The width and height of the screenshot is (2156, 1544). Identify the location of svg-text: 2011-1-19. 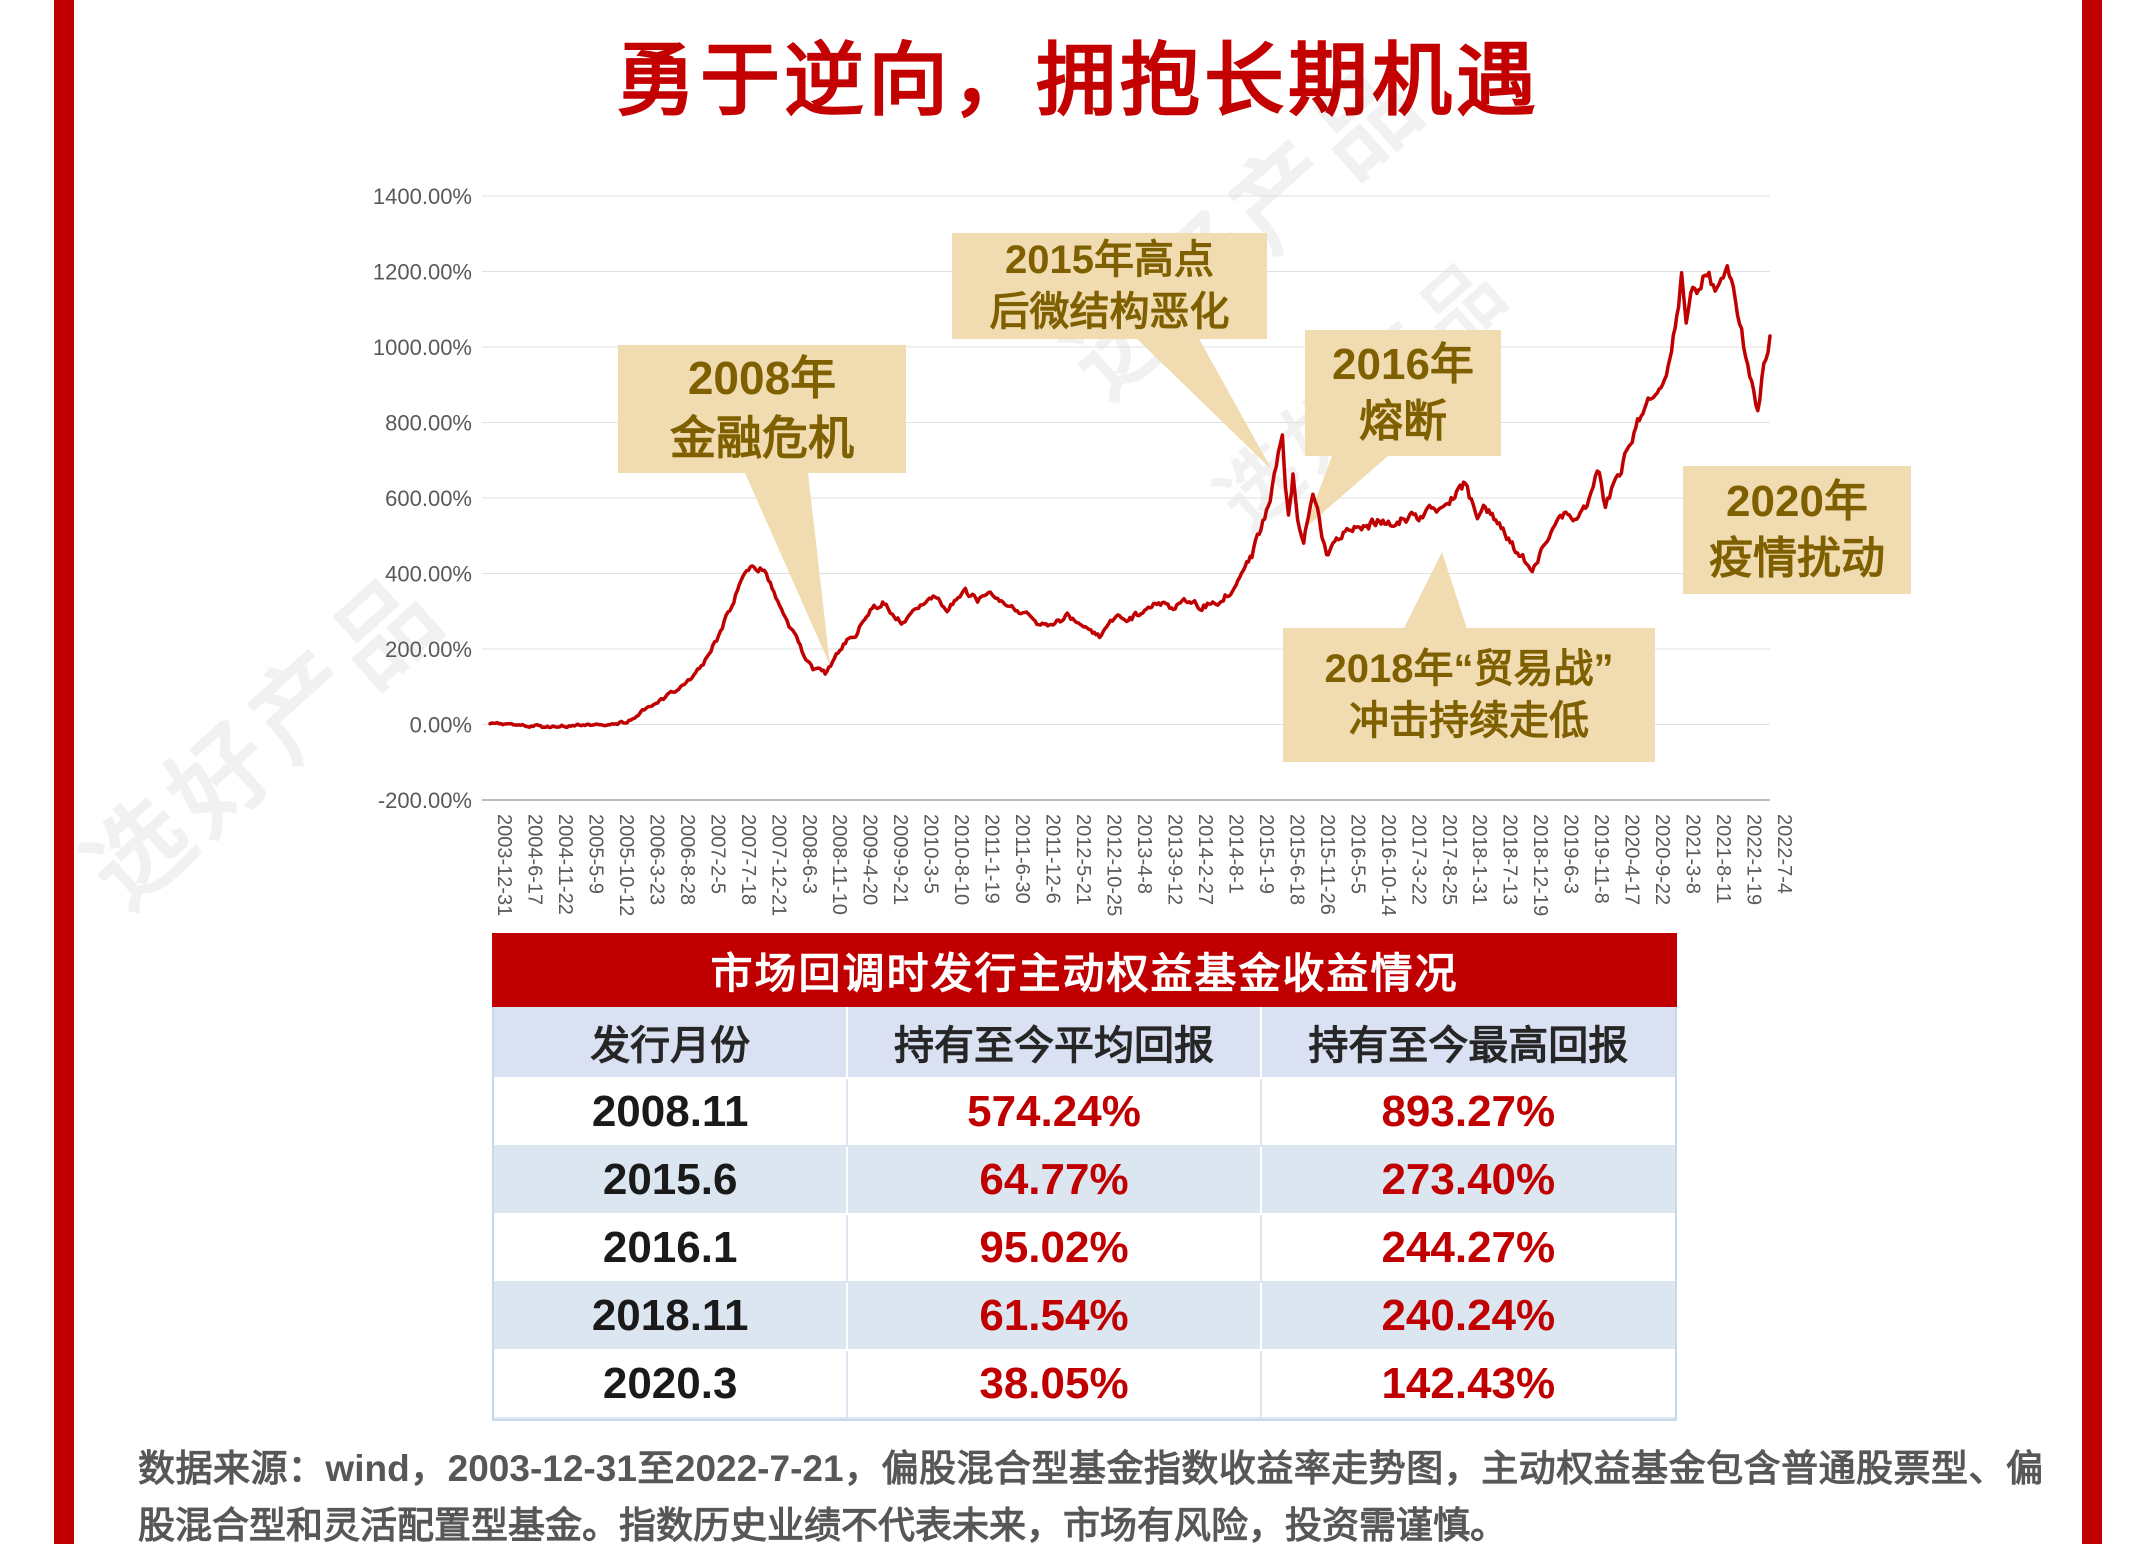
(992, 859).